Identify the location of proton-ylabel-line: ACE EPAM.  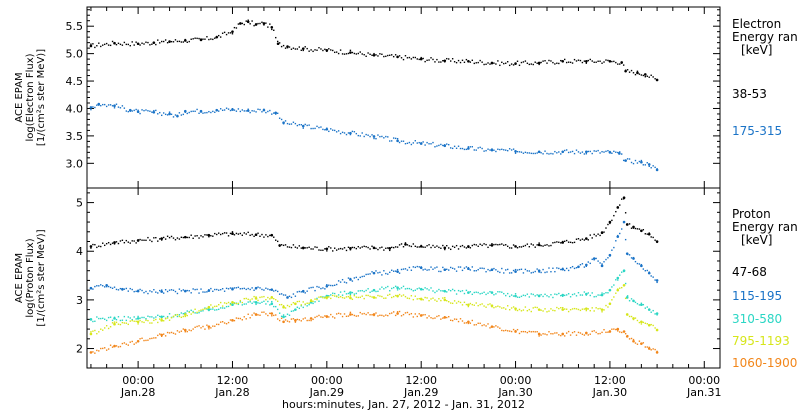
(19, 278).